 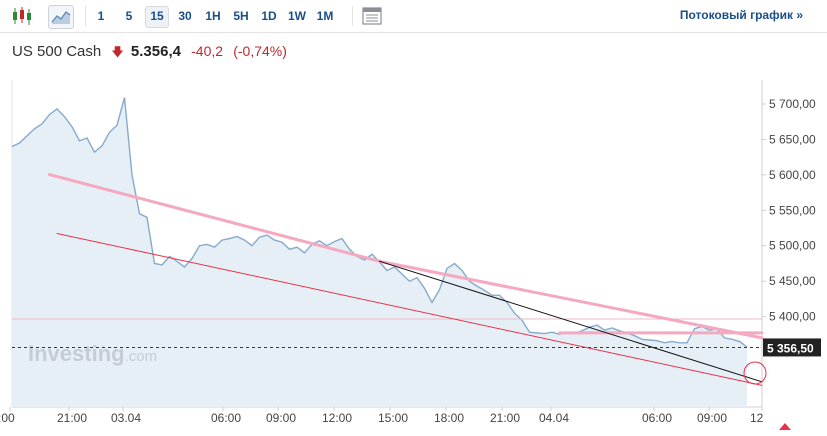 I want to click on x-tick-label: 12:00, so click(x=337, y=418).